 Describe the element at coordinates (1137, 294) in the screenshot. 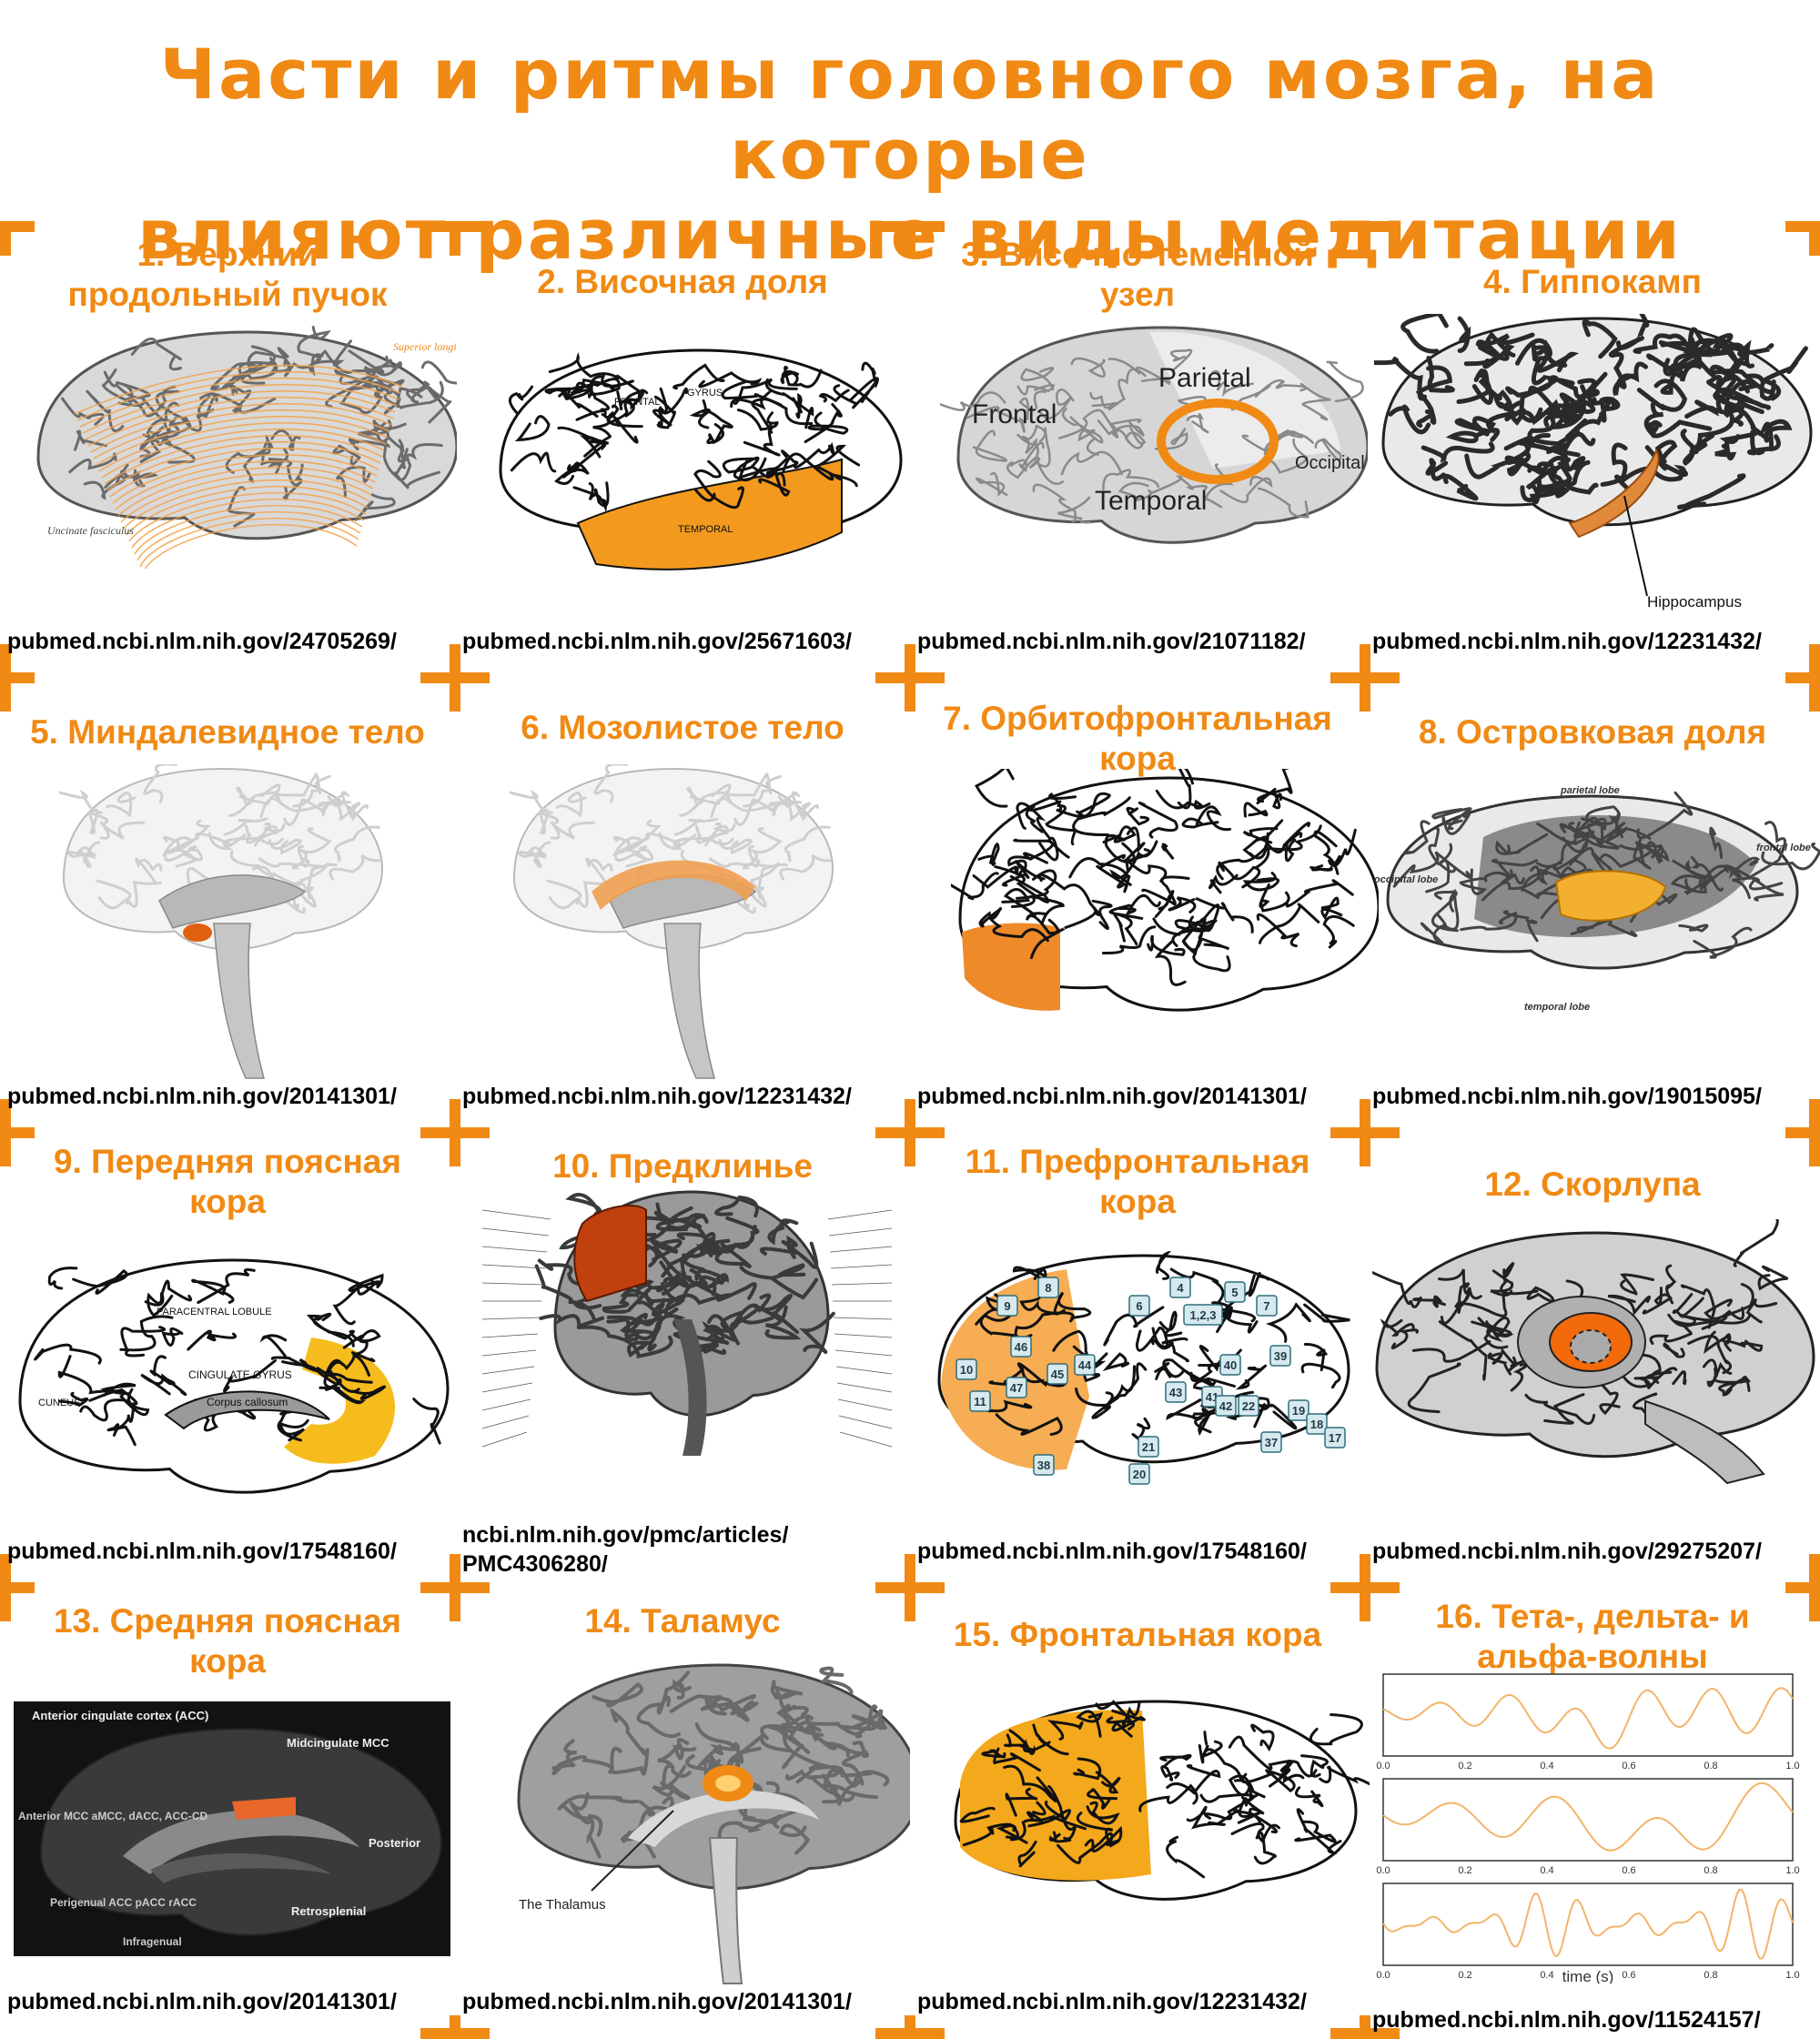

I see `panel-title-line: узел` at that location.